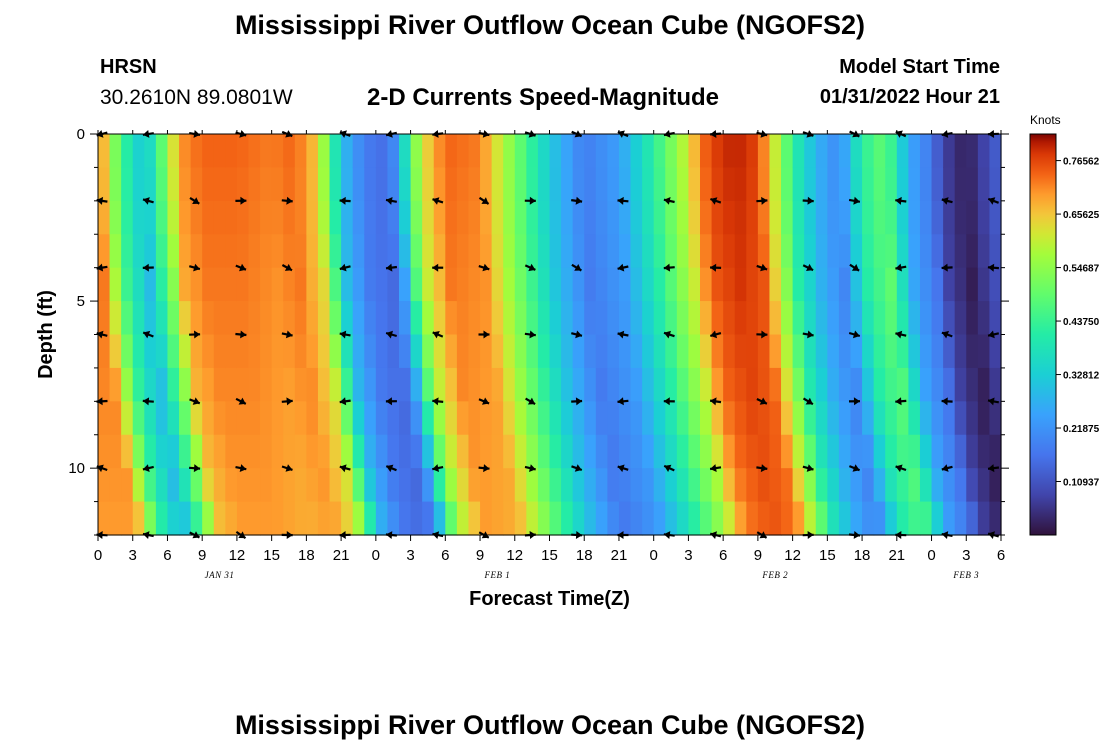  I want to click on date-label: FEB 3, so click(965, 575).